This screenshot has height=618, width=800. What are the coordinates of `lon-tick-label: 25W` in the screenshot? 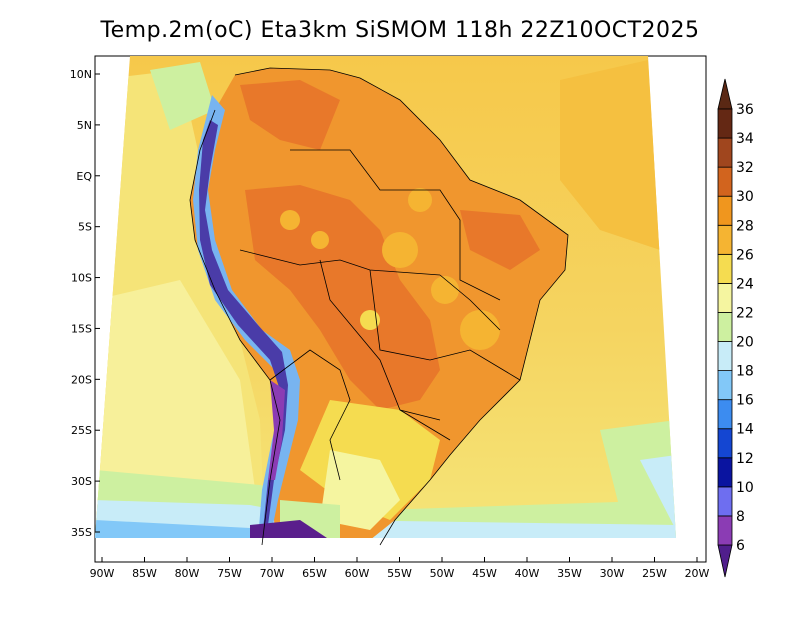 It's located at (654, 573).